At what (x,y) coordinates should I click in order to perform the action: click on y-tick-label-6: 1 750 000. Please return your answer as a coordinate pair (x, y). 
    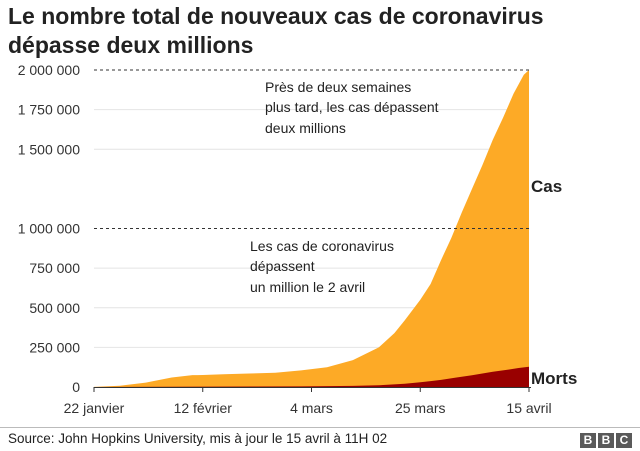
    Looking at the image, I should click on (49, 110).